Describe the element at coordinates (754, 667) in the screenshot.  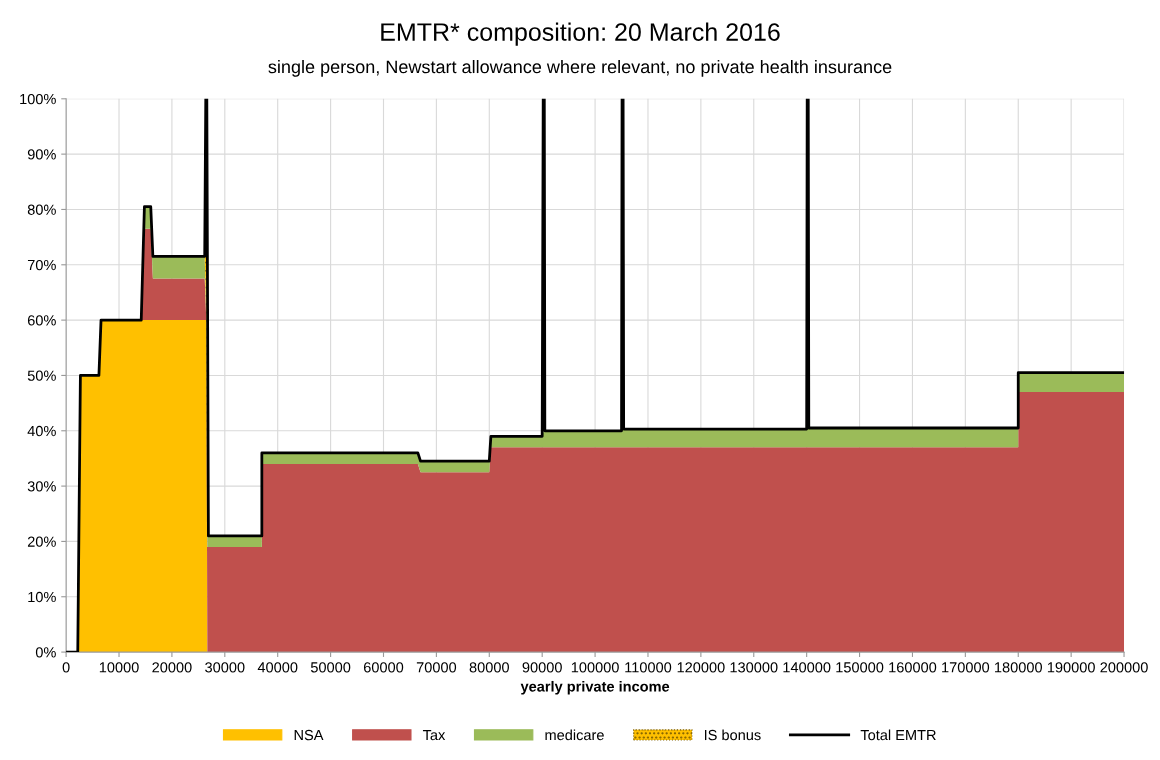
I see `x-tick-label: 130000` at that location.